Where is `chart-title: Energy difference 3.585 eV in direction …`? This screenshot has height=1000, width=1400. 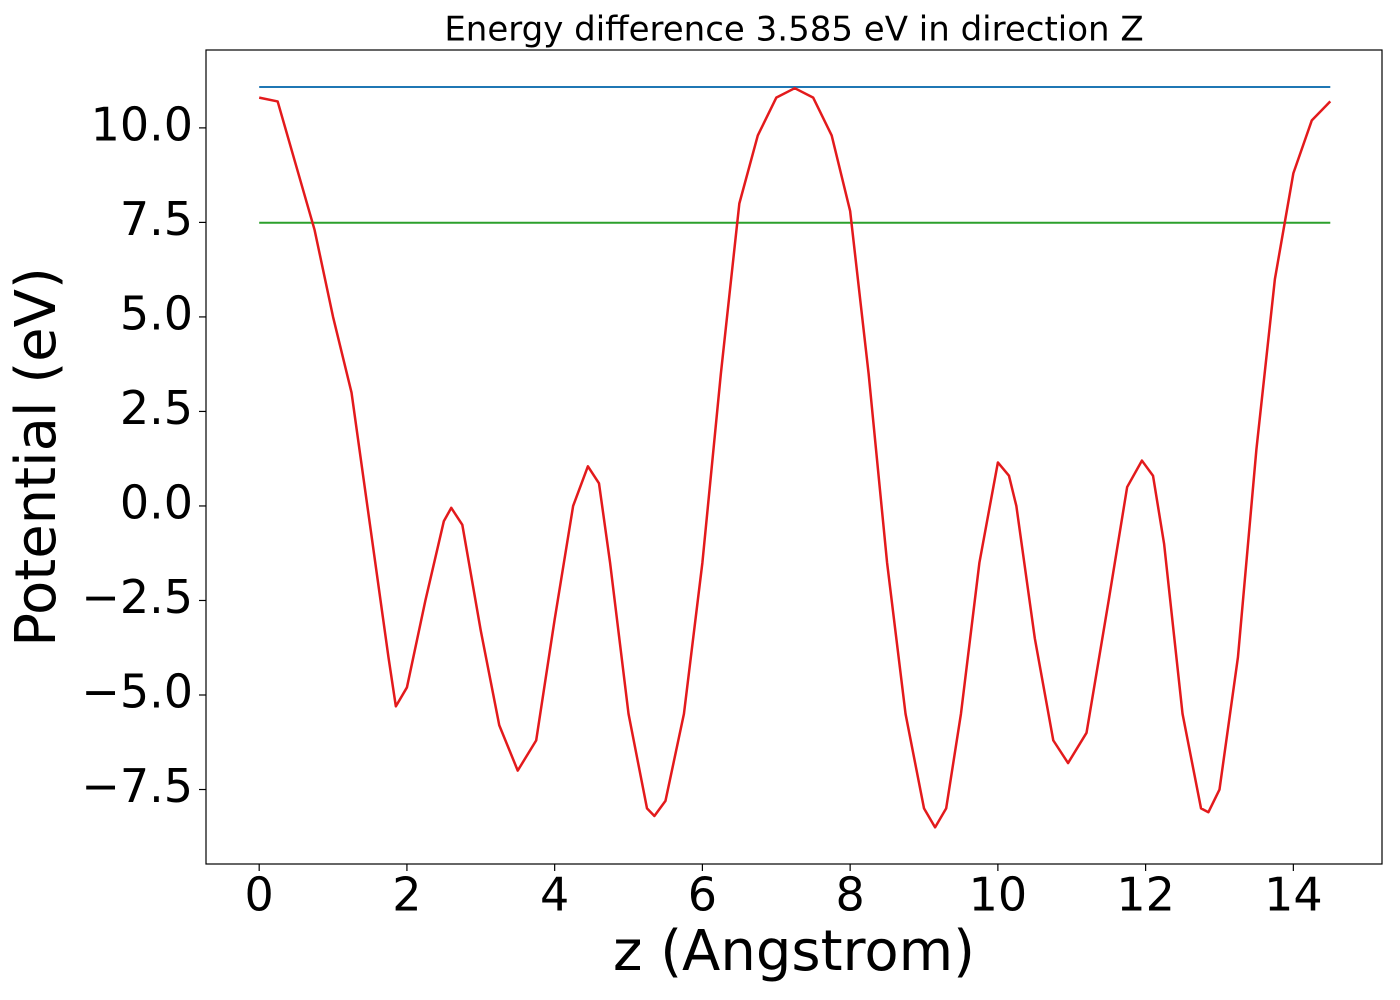 chart-title: Energy difference 3.585 eV in direction … is located at coordinates (793, 30).